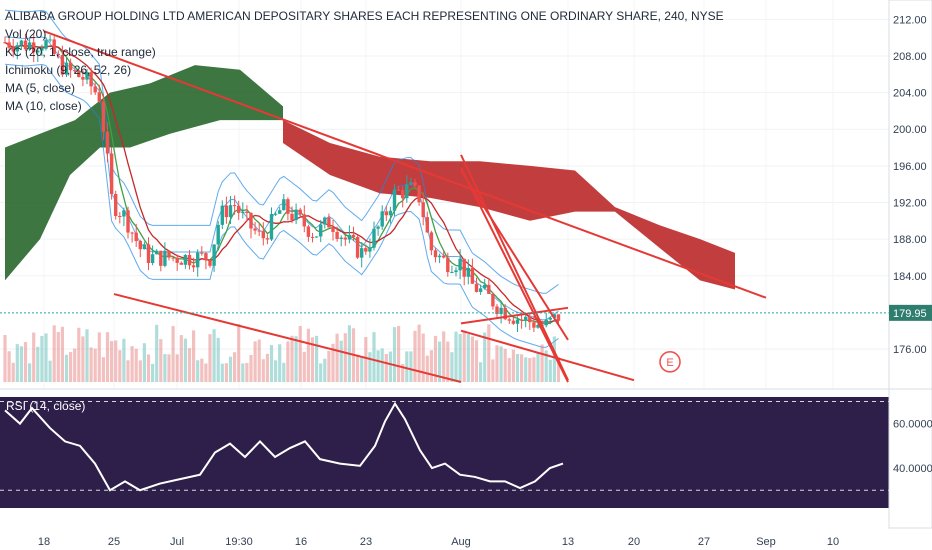  I want to click on time-tick-label: 16, so click(301, 542).